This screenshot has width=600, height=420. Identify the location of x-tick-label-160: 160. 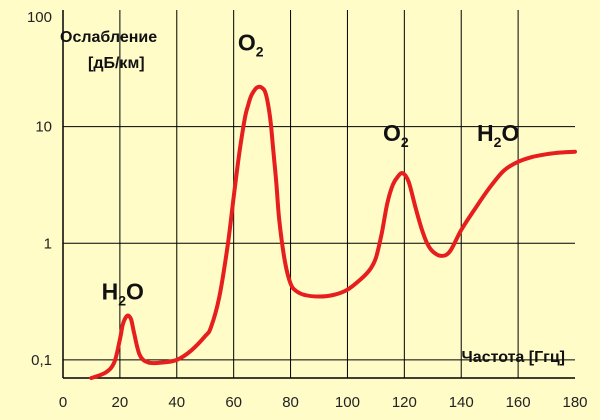
(518, 402).